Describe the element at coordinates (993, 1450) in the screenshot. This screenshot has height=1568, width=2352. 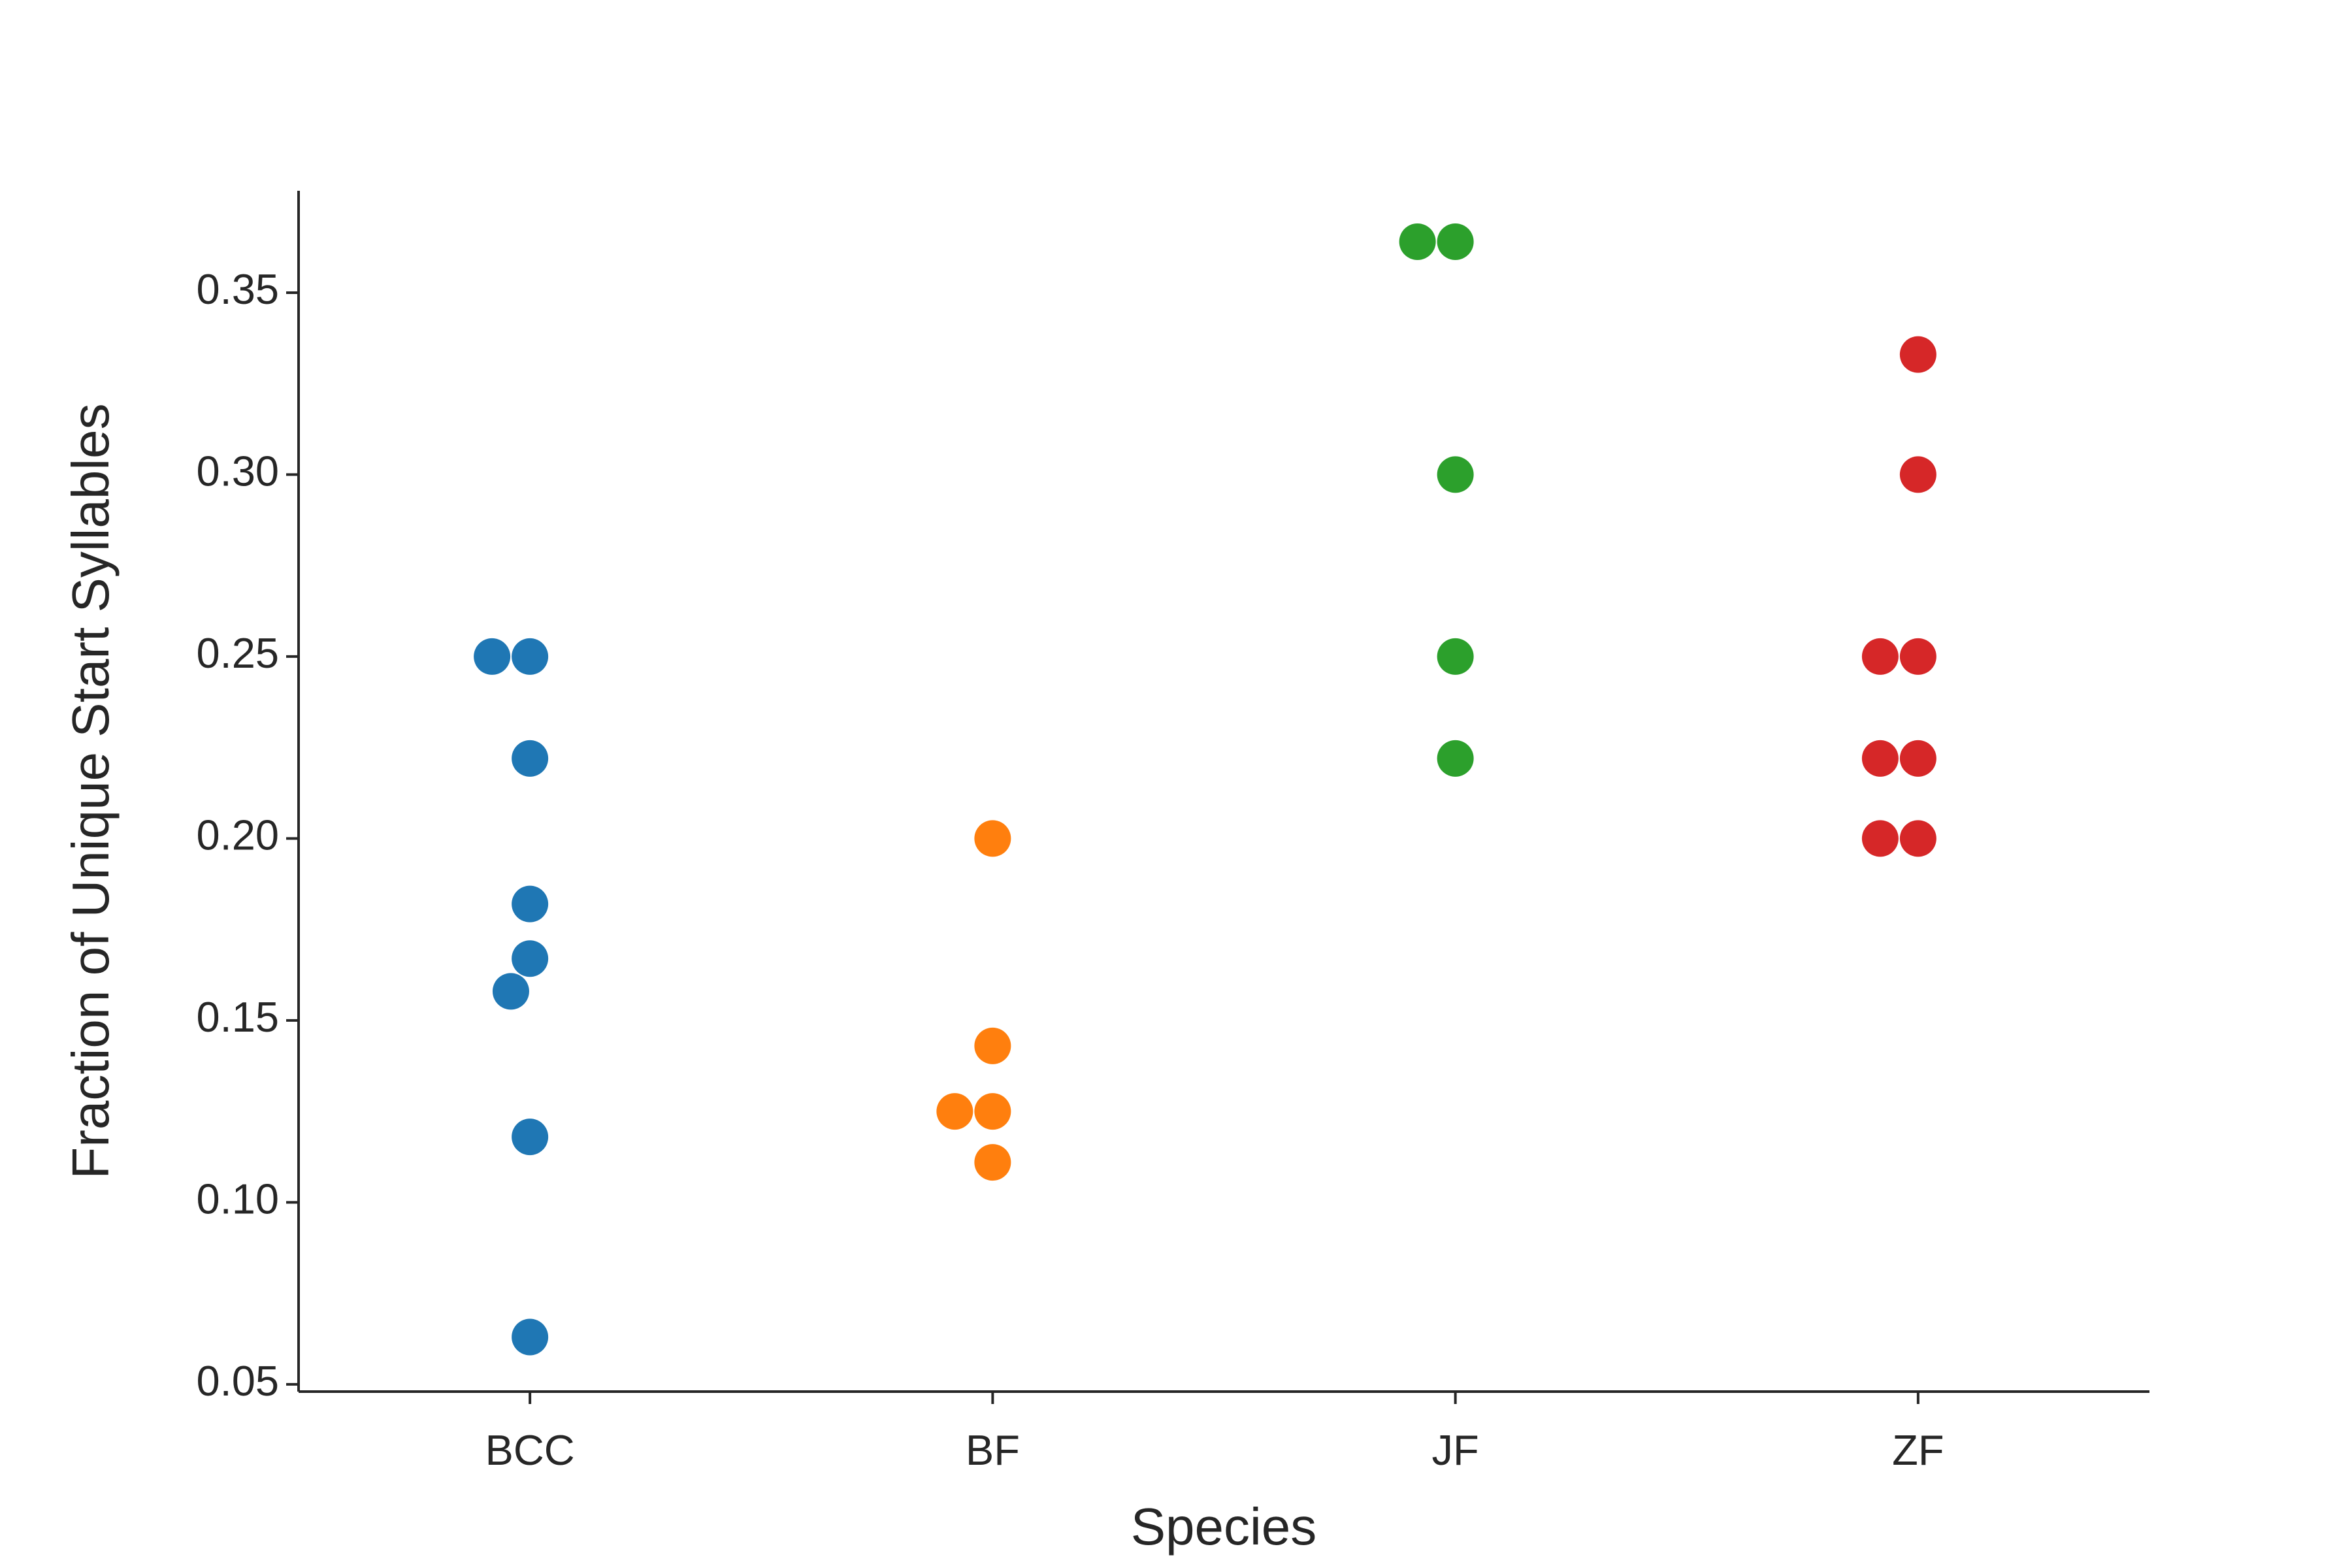
I see `x-tick-label: BF` at that location.